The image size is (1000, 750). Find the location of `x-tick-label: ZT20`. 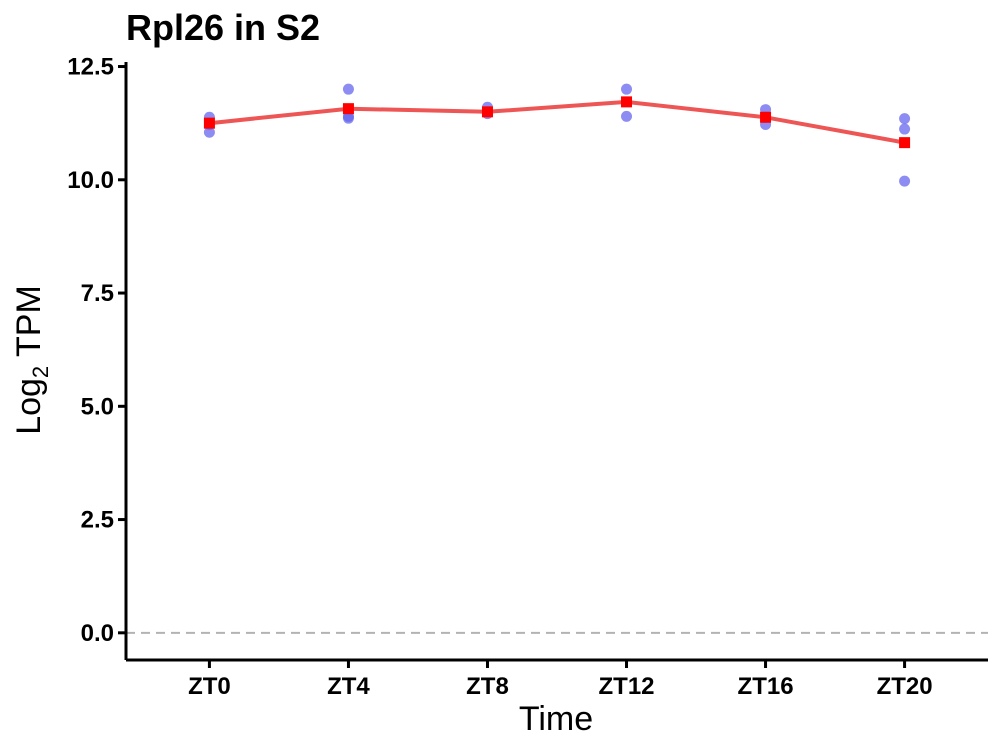

x-tick-label: ZT20 is located at coordinates (905, 686).